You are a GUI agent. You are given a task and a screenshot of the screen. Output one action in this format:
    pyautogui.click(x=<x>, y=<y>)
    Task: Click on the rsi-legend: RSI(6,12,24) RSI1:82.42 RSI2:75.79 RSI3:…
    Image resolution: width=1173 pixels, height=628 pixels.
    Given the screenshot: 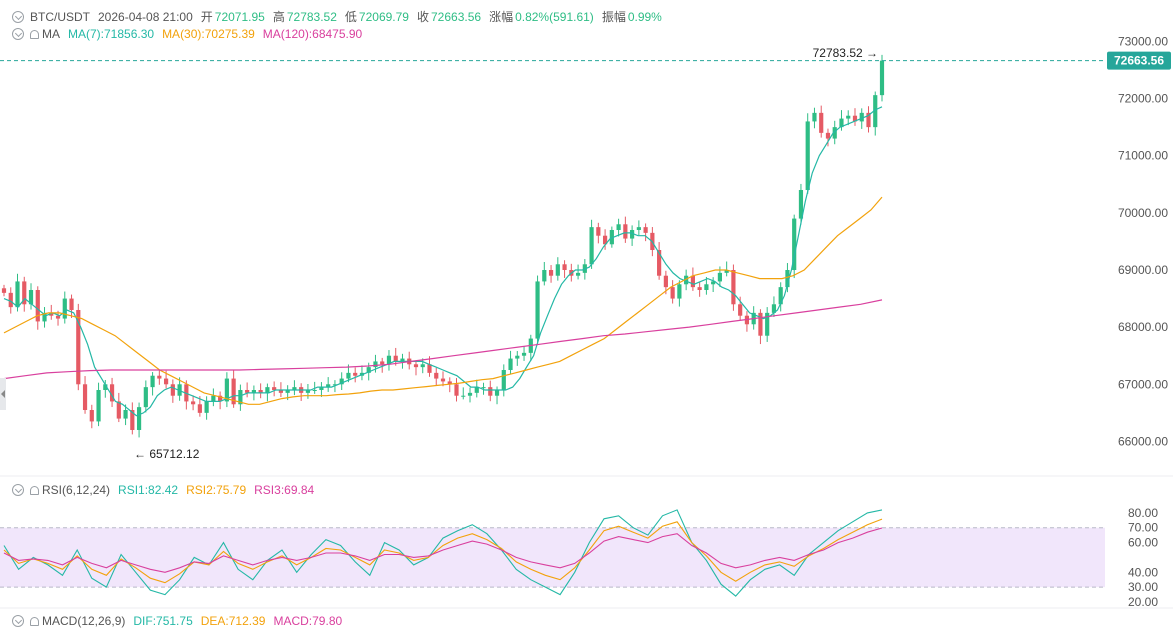 What is the action you would take?
    pyautogui.click(x=167, y=490)
    